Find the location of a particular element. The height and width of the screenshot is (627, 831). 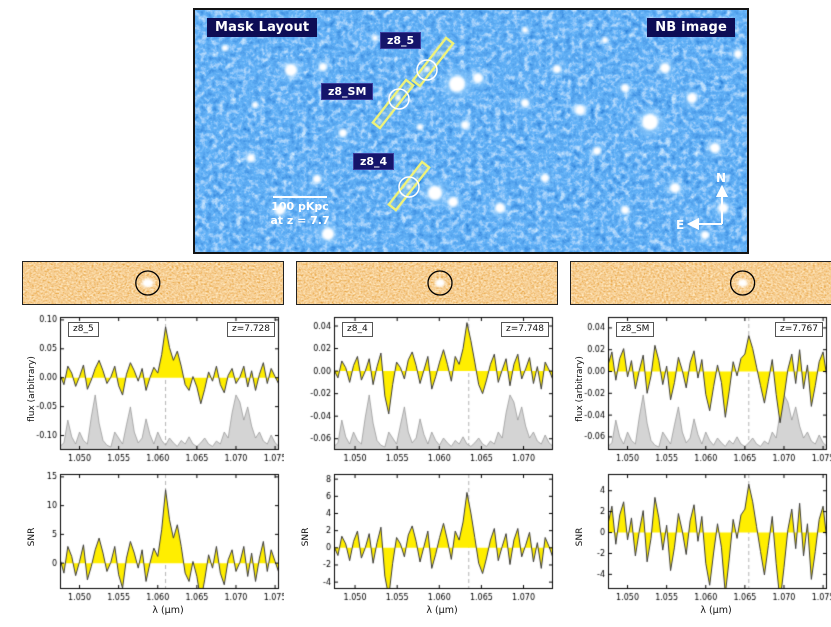

flux-plot-z8_SM: flux (arbitrary) z8_SM z=7.767 is located at coordinates (700, 389).